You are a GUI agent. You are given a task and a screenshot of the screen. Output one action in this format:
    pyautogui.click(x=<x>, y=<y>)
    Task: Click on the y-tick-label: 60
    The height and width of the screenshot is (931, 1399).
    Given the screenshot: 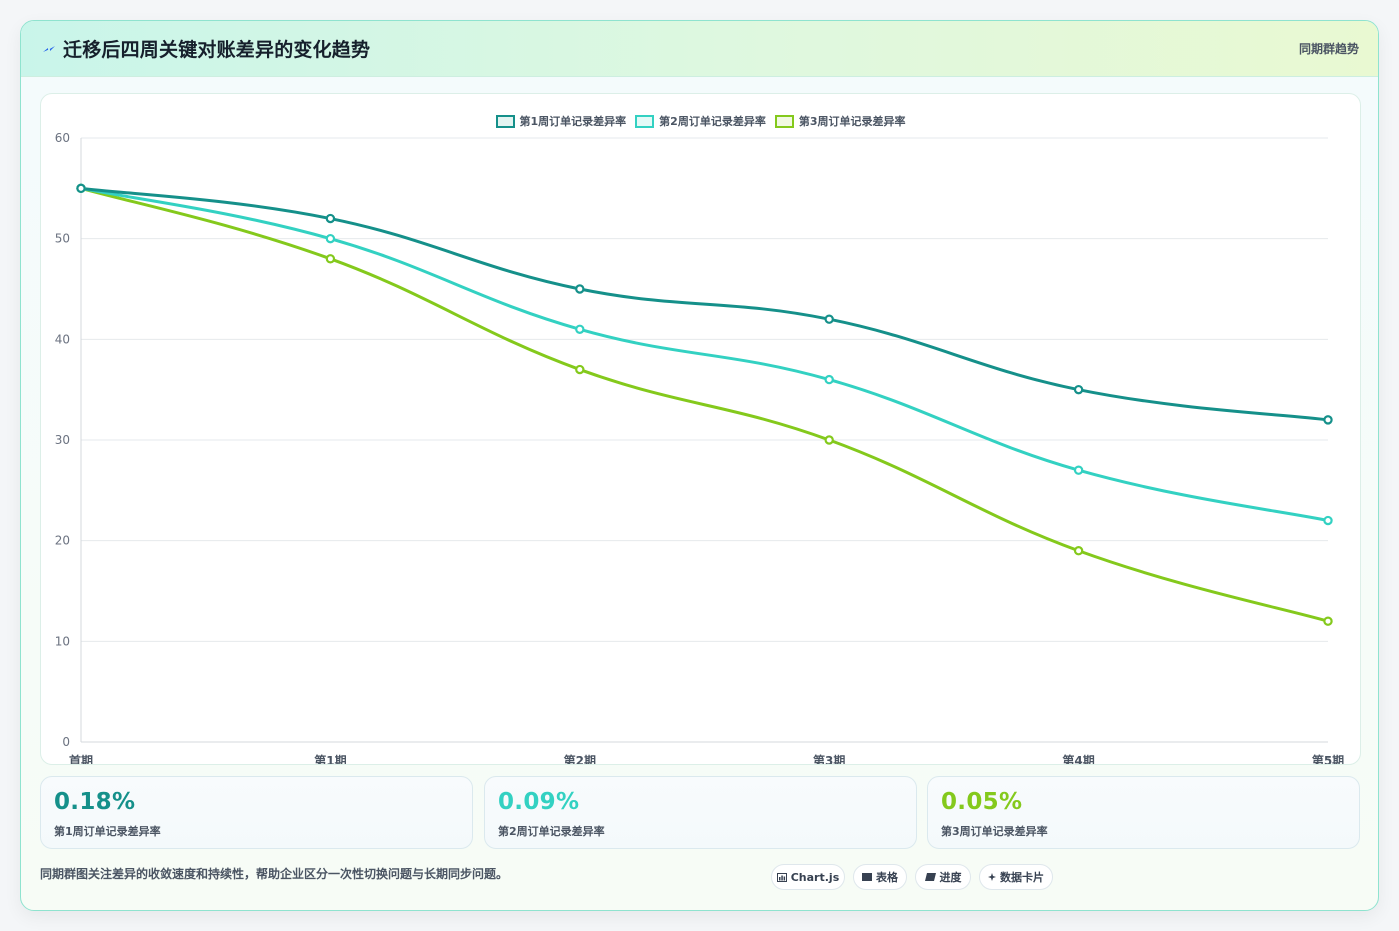 What is the action you would take?
    pyautogui.click(x=62, y=138)
    